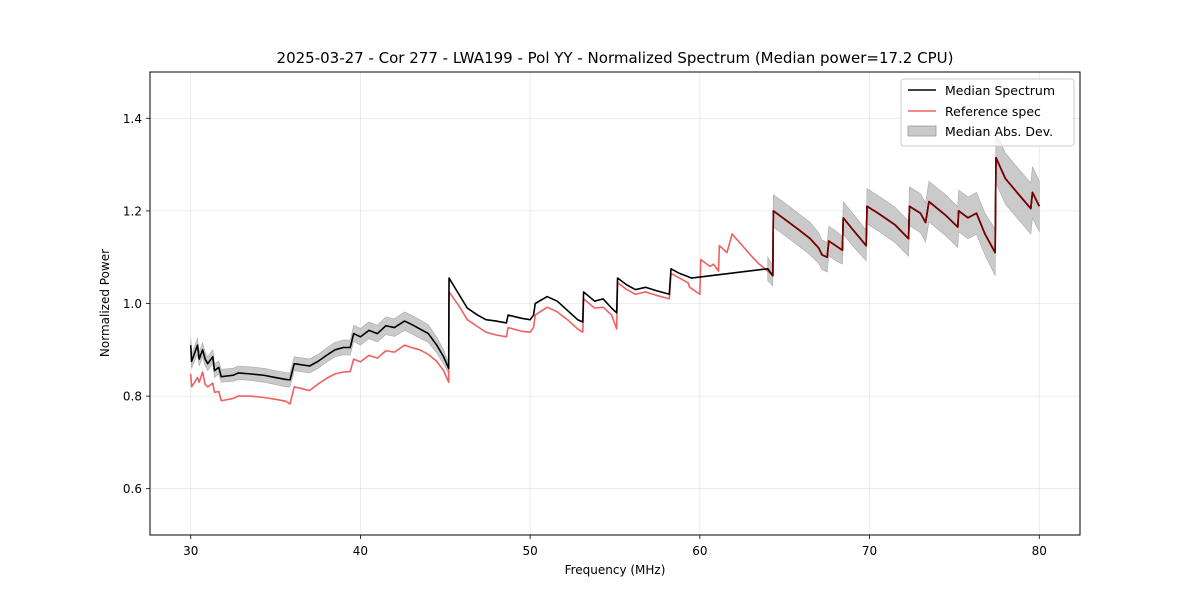  I want to click on x-tick-label: 50, so click(530, 551).